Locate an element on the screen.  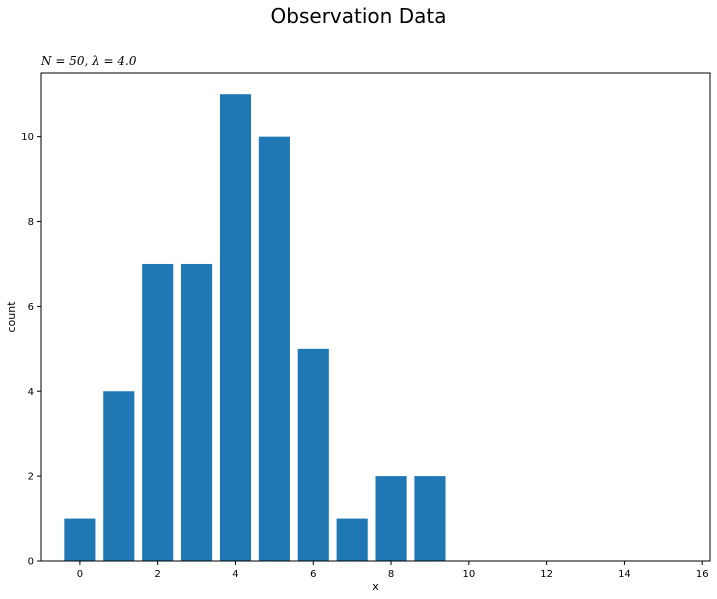
figure-title: Observation Data is located at coordinates (358, 16).